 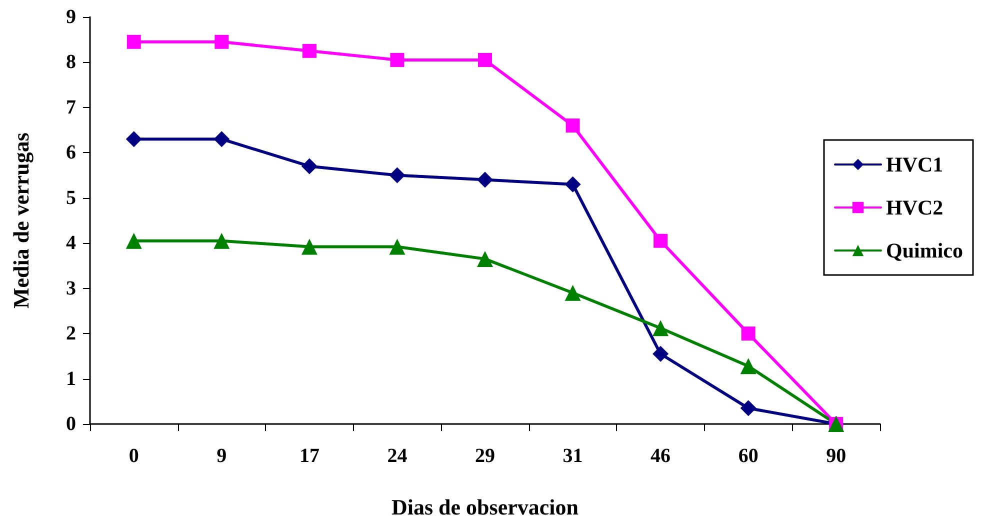 I want to click on y-tick-label: 5, so click(x=71, y=197).